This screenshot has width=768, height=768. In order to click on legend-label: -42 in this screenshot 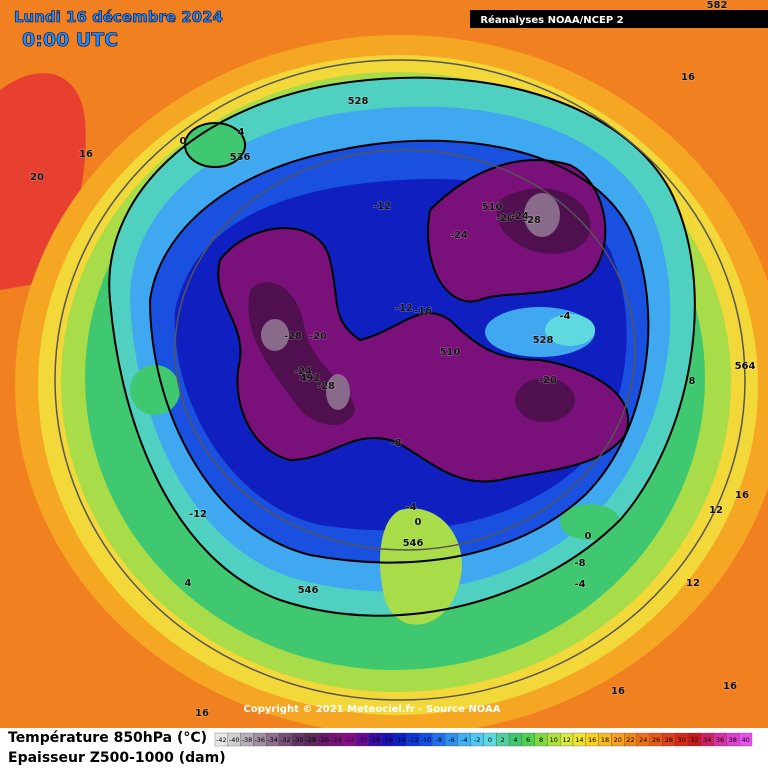, I will do `click(221, 740)`.